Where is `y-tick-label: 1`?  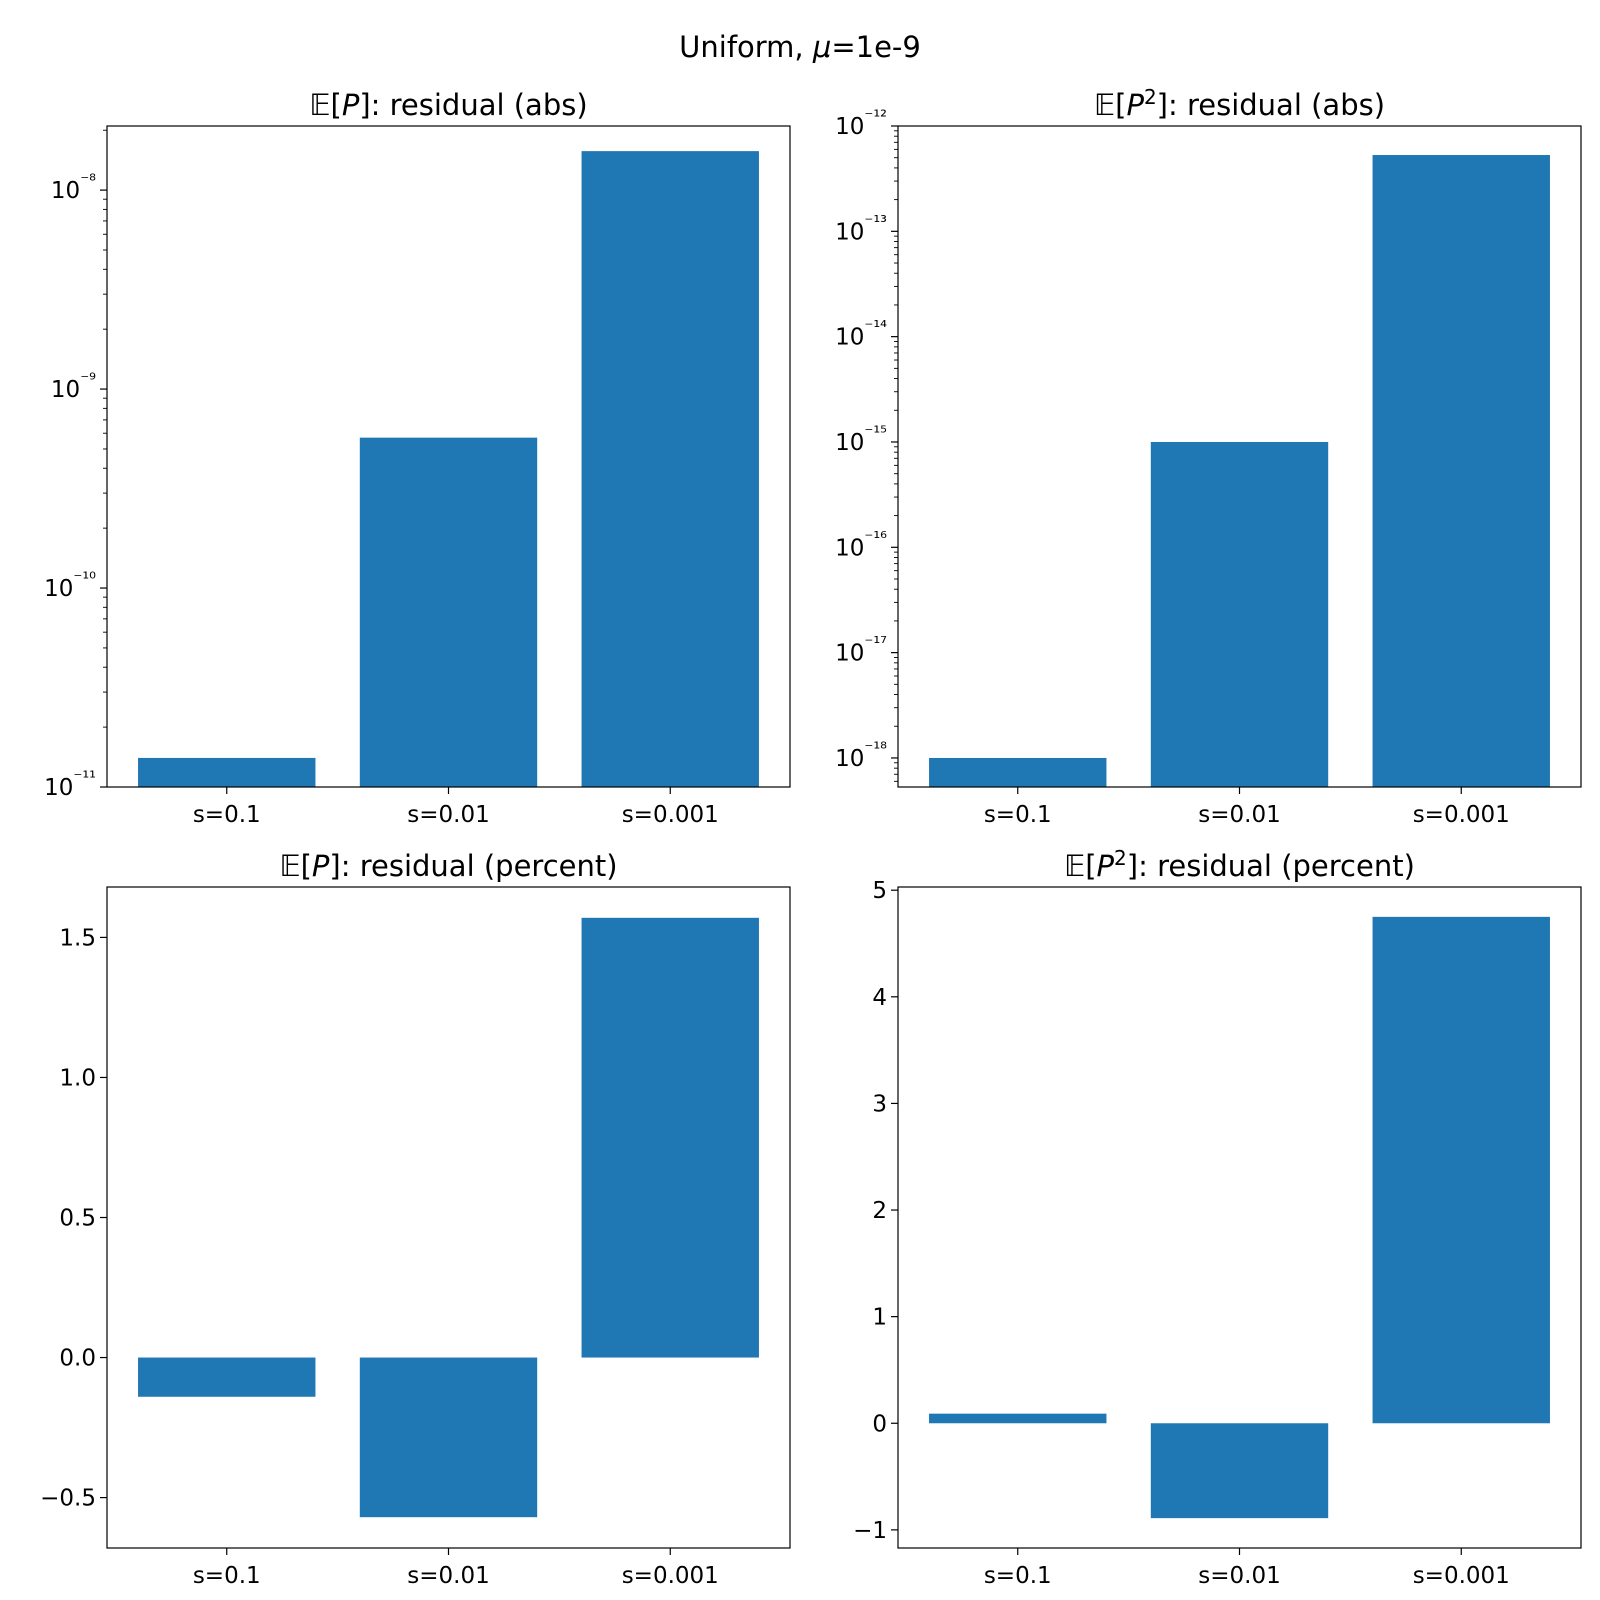 y-tick-label: 1 is located at coordinates (879, 1318).